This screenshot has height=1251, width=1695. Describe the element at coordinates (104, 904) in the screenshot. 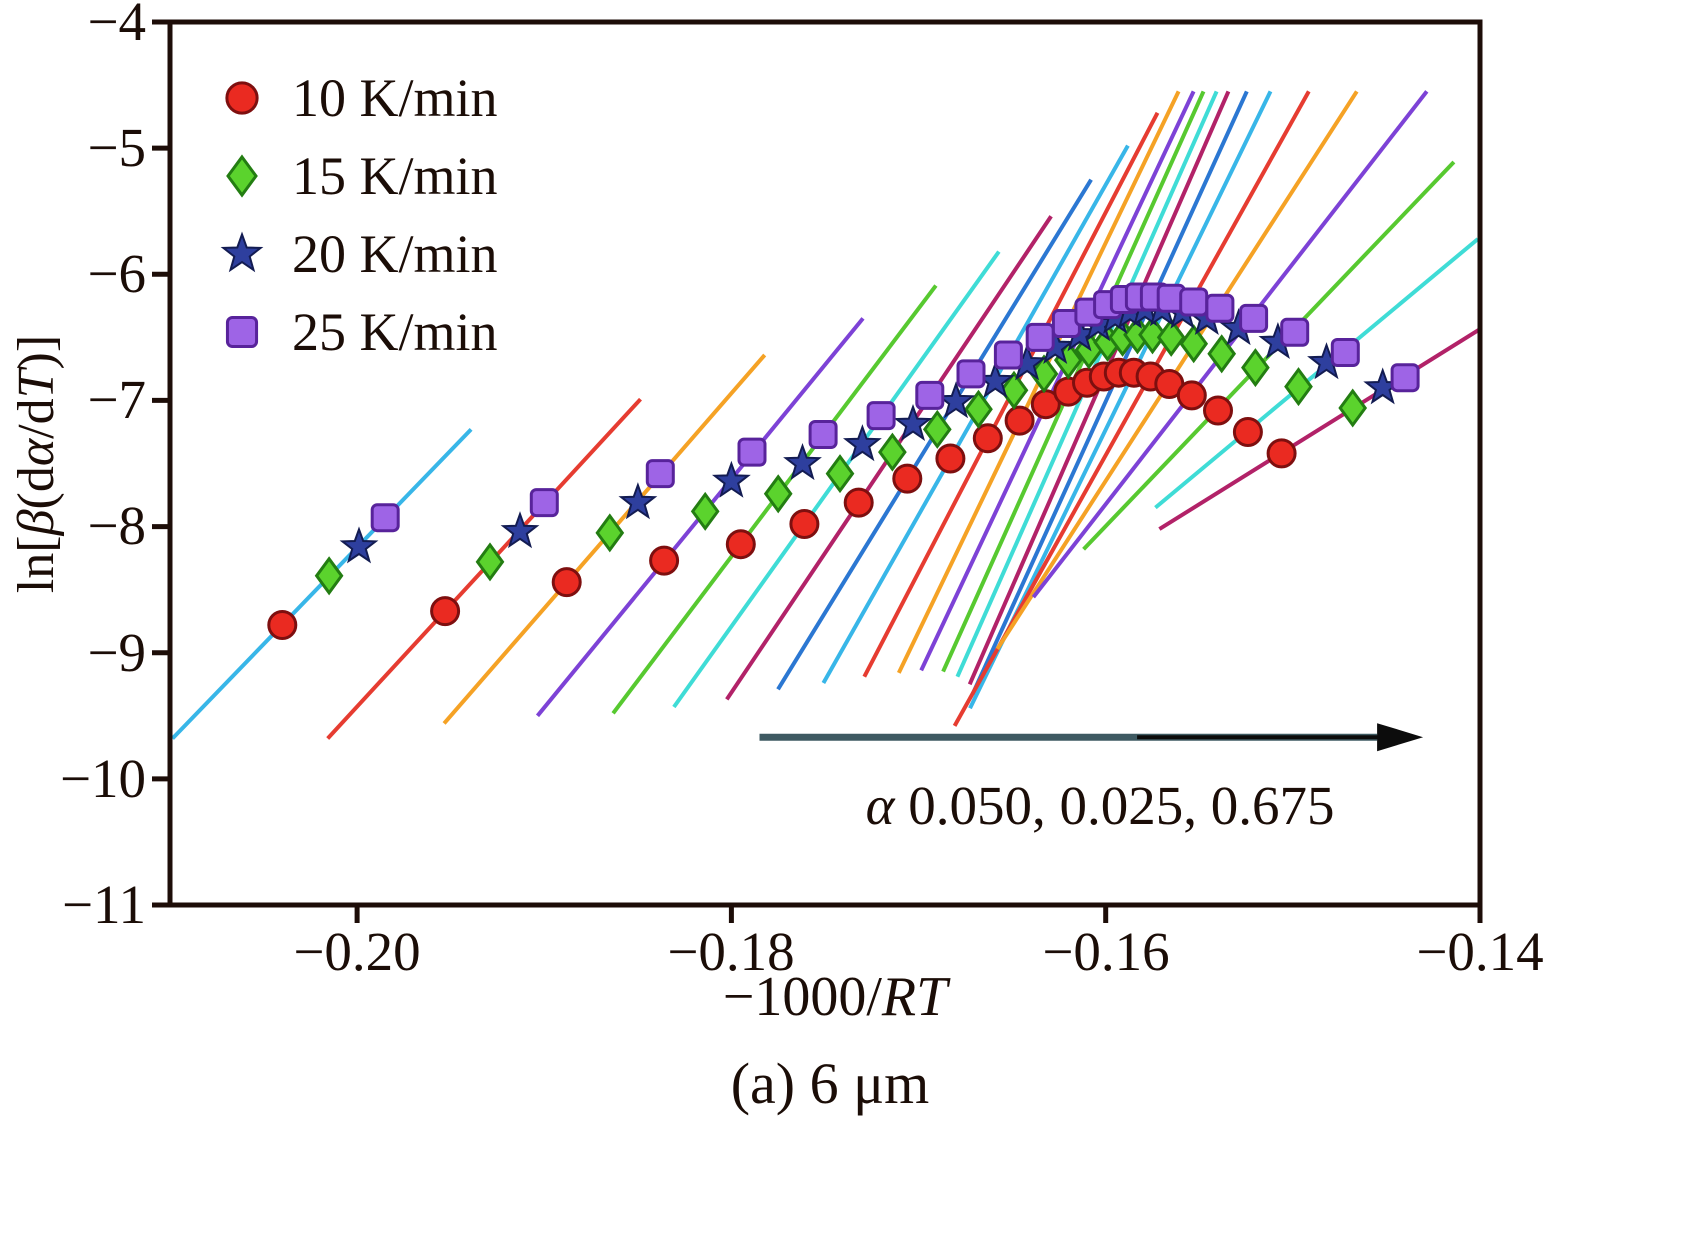

I see `y-tick-label: −11` at that location.